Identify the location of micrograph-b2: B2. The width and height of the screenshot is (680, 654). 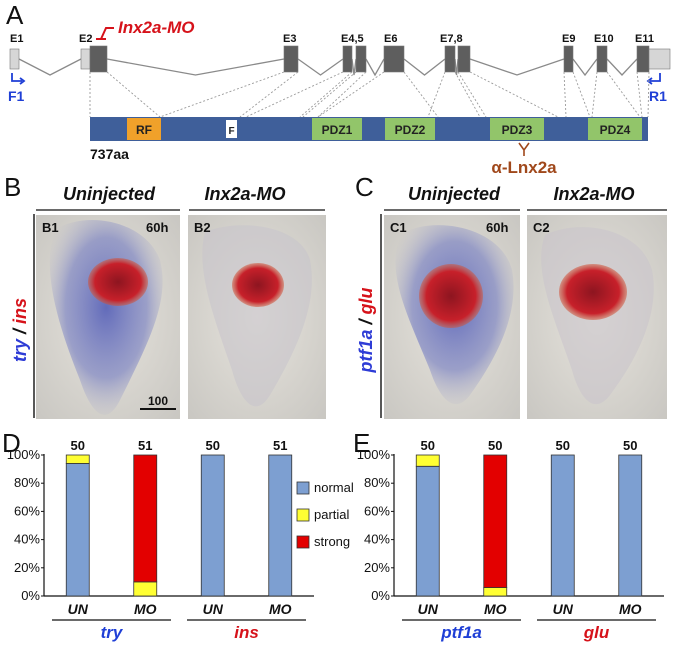
(257, 317).